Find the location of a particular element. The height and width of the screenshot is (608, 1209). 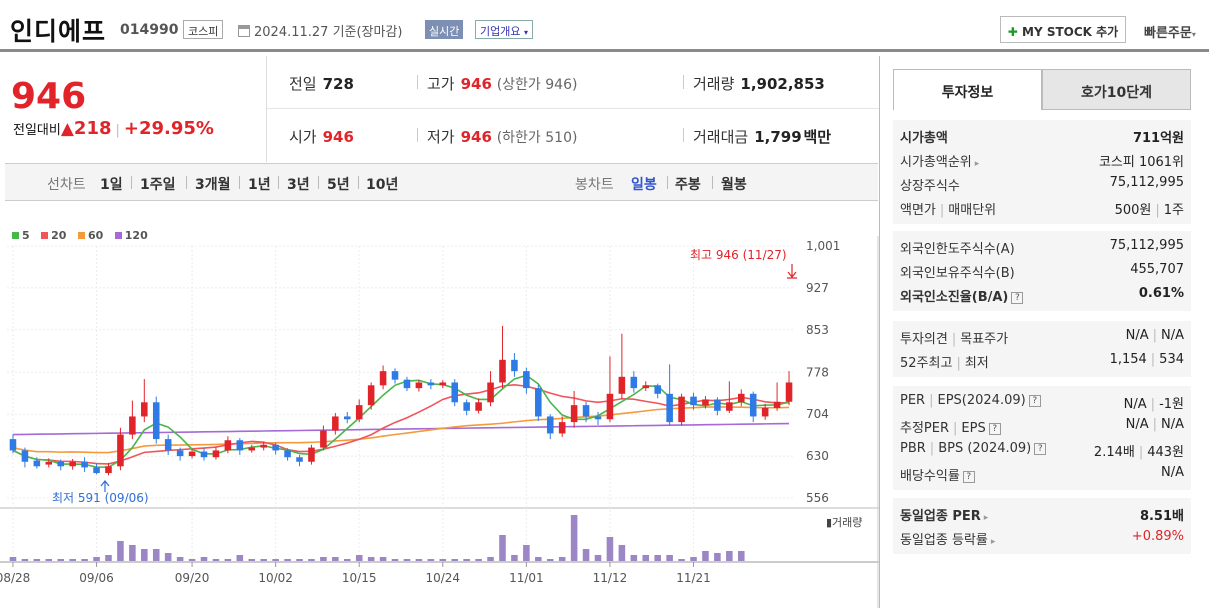

prev-close: 전일 728 is located at coordinates (321, 83).